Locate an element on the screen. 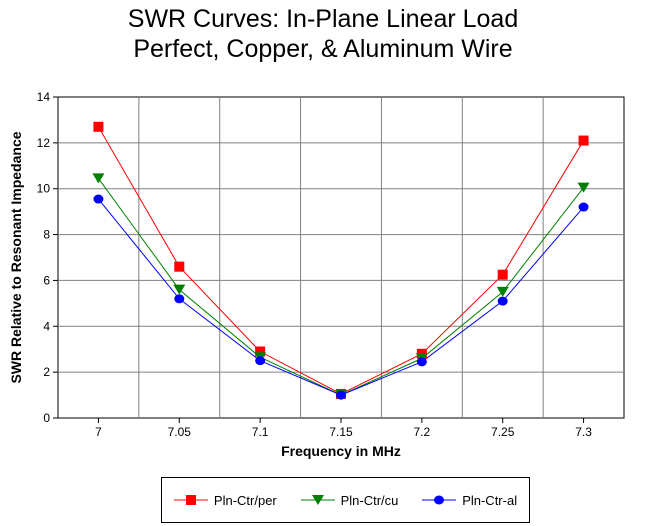 The height and width of the screenshot is (526, 646). legend-label: Pln-Ctr/cu is located at coordinates (369, 500).